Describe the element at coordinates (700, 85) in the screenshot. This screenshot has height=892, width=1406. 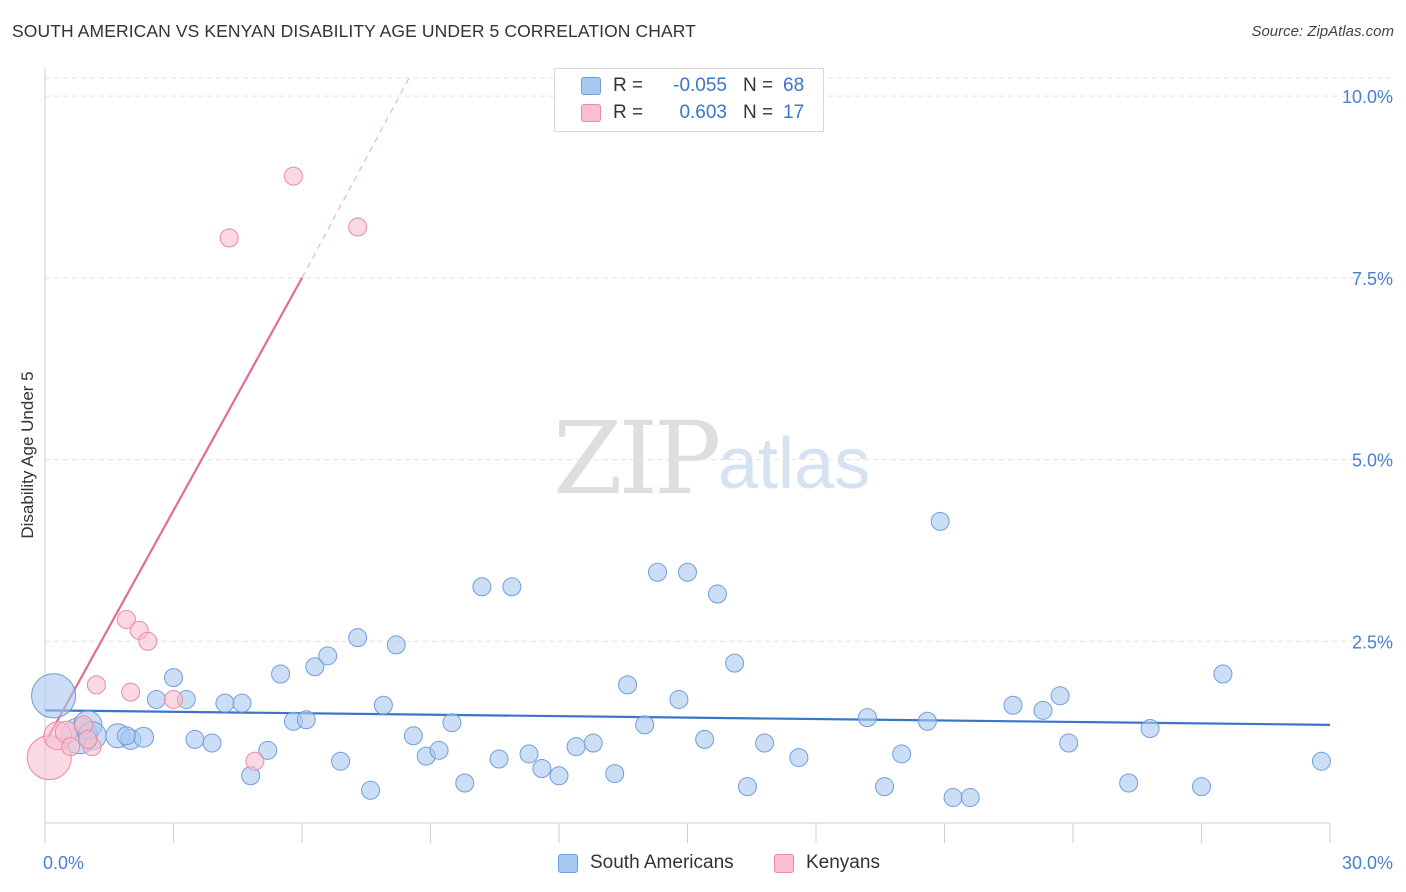
I see `legend-r-value: -0.055` at that location.